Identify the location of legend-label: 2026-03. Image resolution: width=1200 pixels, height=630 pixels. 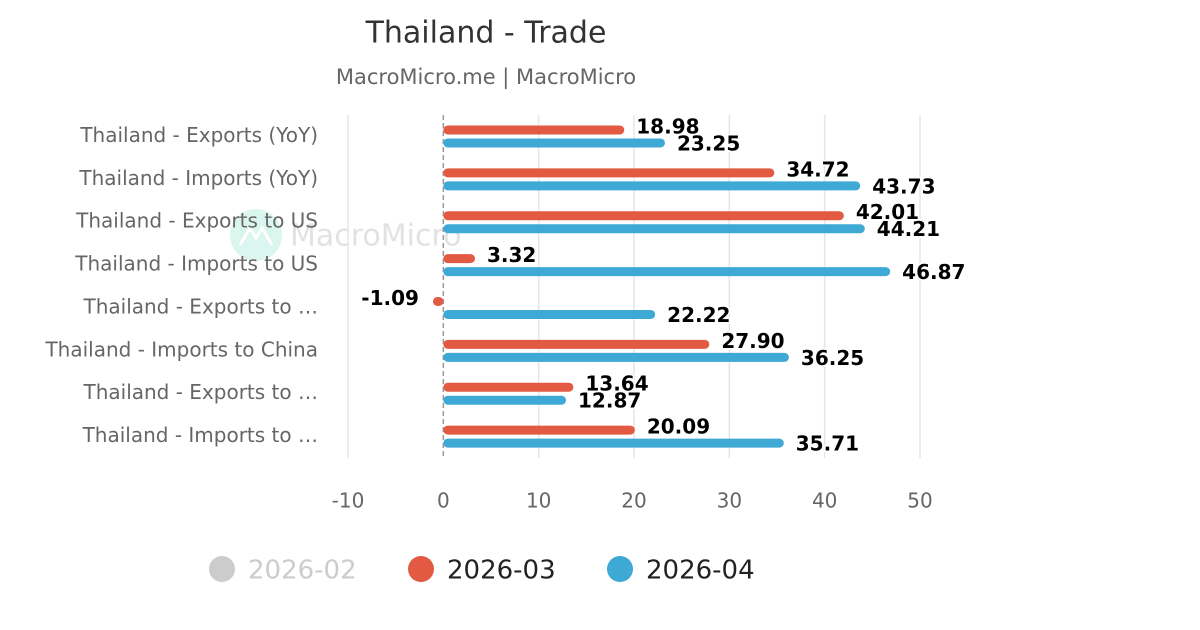
(501, 571).